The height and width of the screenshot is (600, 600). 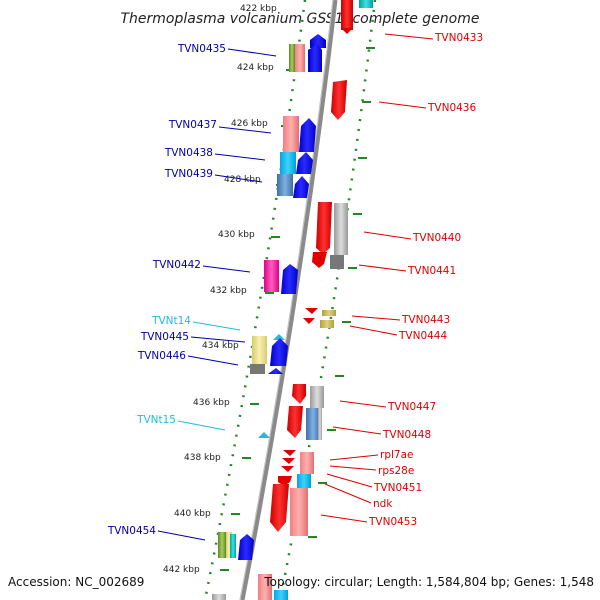 I want to click on label-TVNt15: TVNt15, so click(x=156, y=420).